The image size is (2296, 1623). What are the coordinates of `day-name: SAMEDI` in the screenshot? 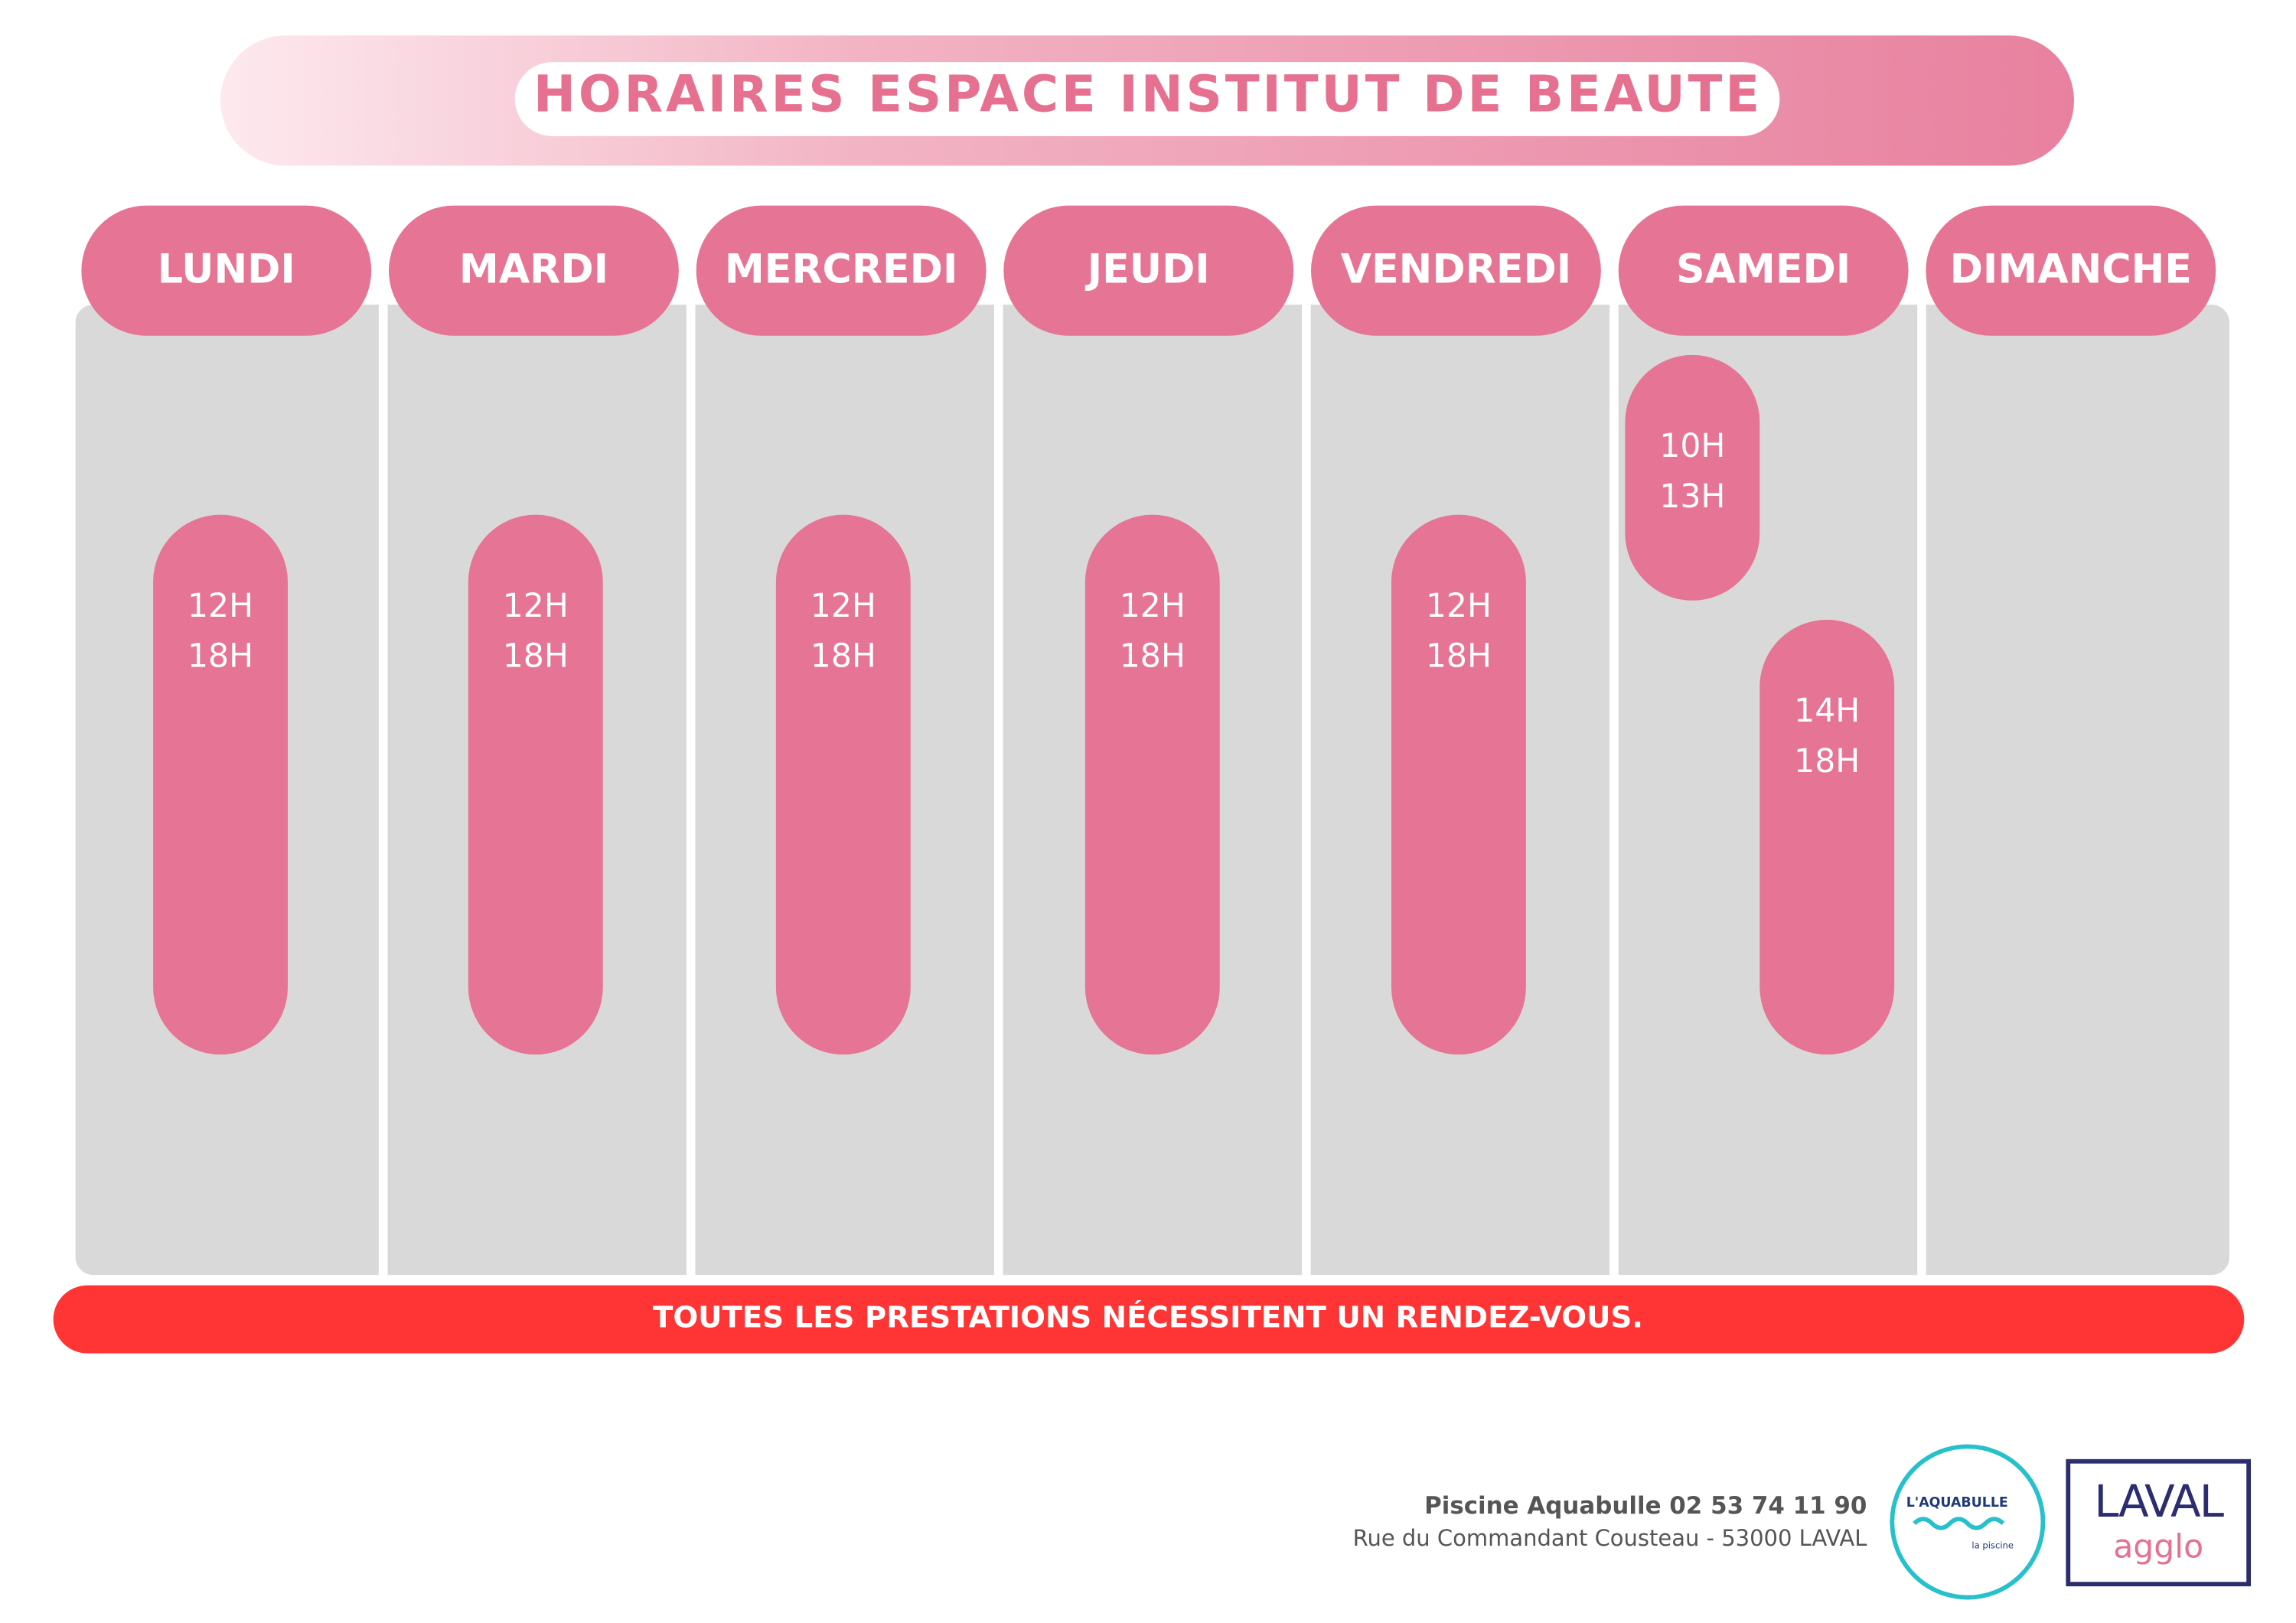 It's located at (1763, 270).